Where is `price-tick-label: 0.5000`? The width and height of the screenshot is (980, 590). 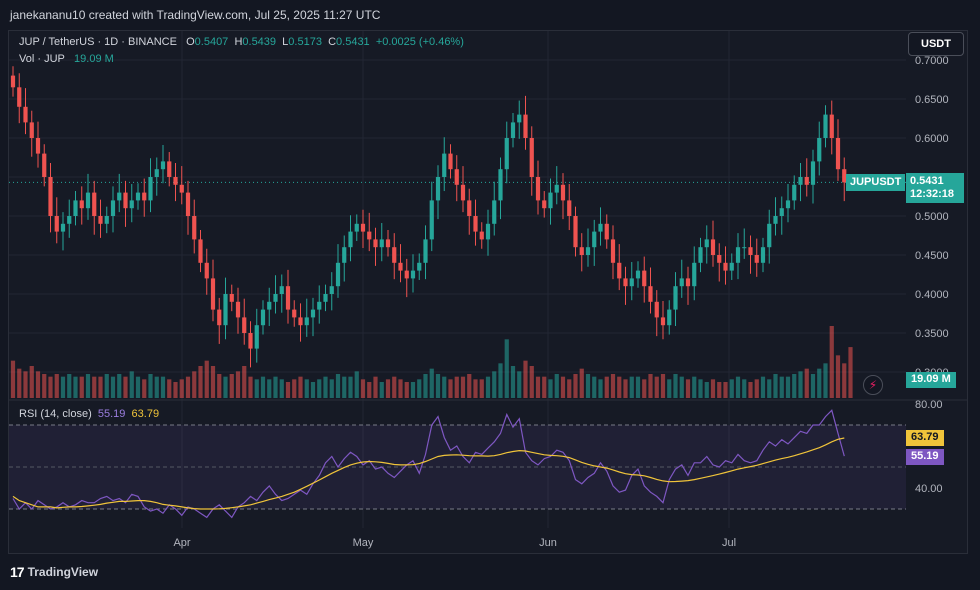 price-tick-label: 0.5000 is located at coordinates (932, 217).